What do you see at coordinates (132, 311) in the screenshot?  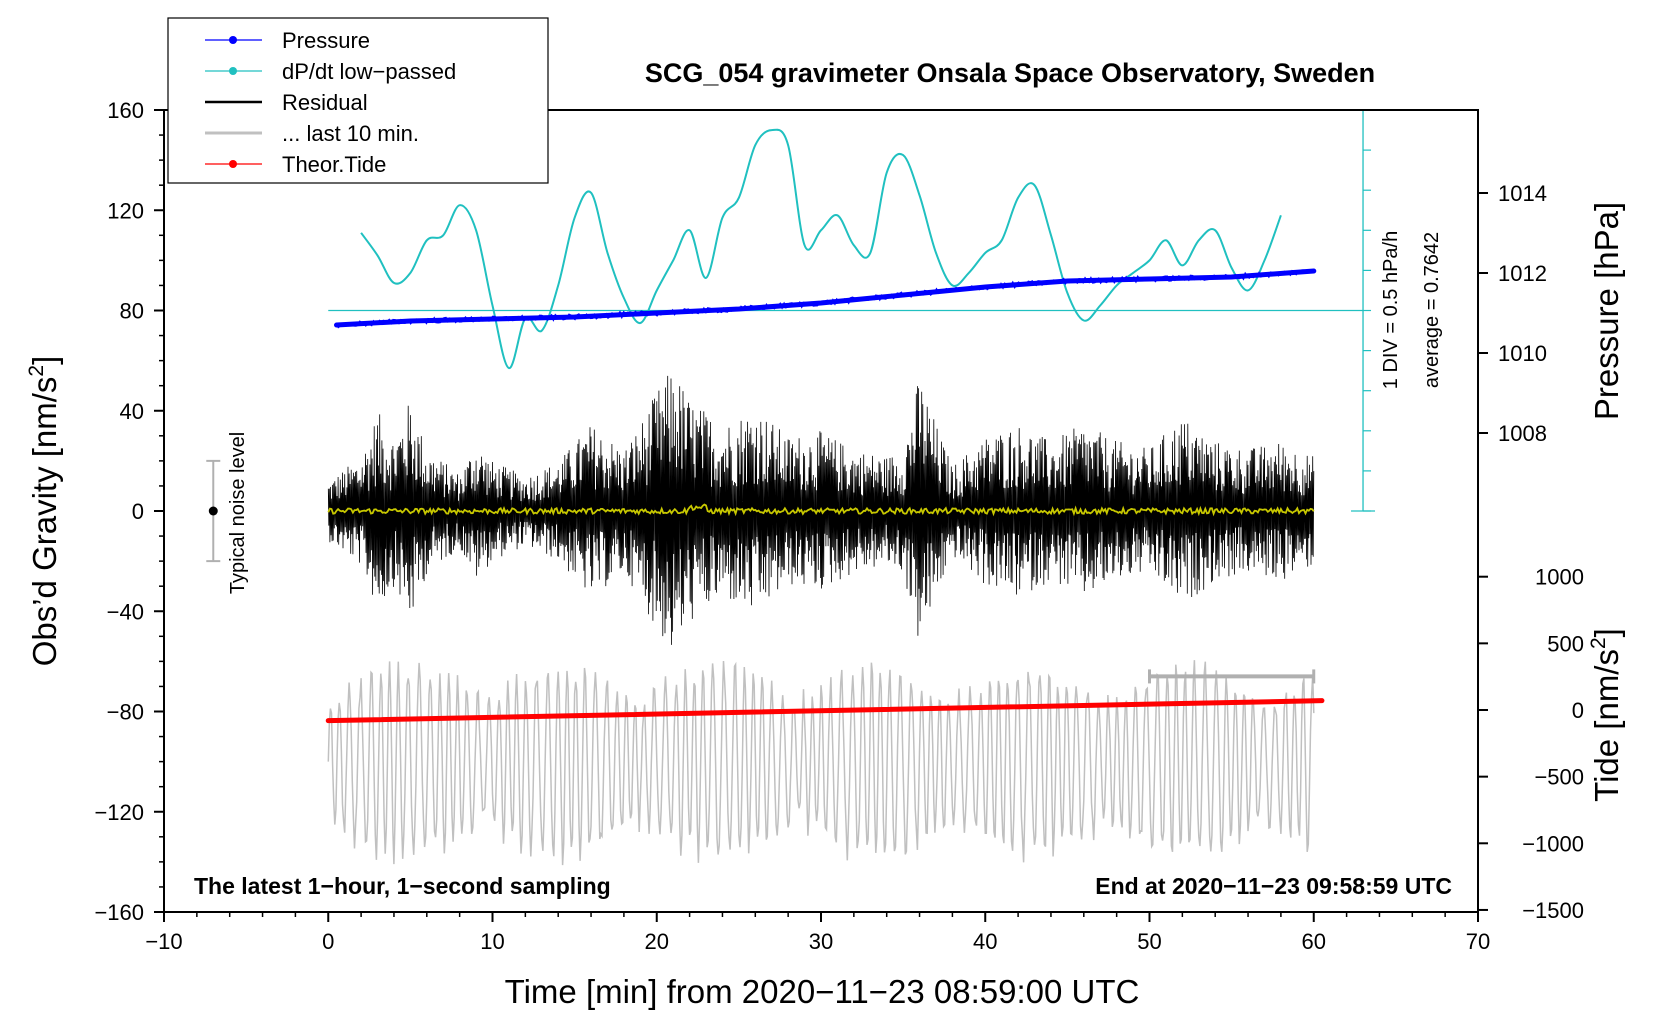 I see `y-tick-label: 80` at bounding box center [132, 311].